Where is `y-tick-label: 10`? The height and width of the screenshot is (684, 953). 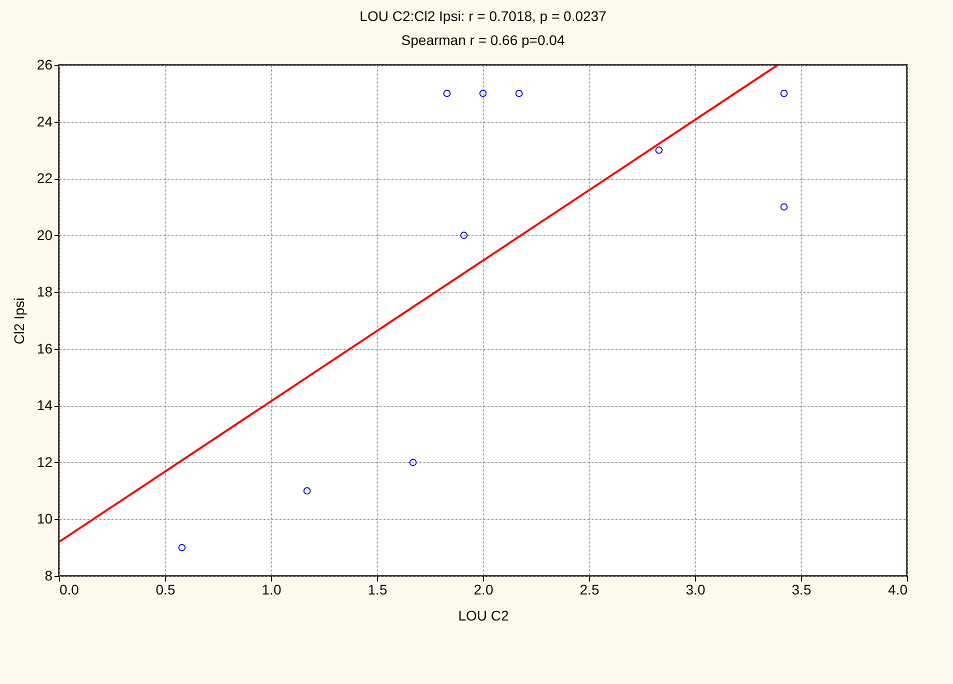
y-tick-label: 10 is located at coordinates (44, 518).